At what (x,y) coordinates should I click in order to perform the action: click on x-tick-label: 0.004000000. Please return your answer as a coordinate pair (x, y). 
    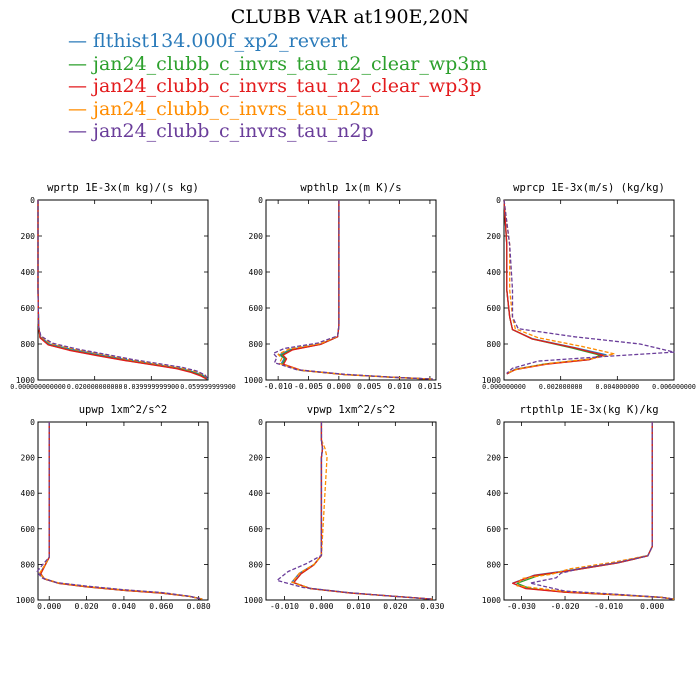
    Looking at the image, I should click on (617, 387).